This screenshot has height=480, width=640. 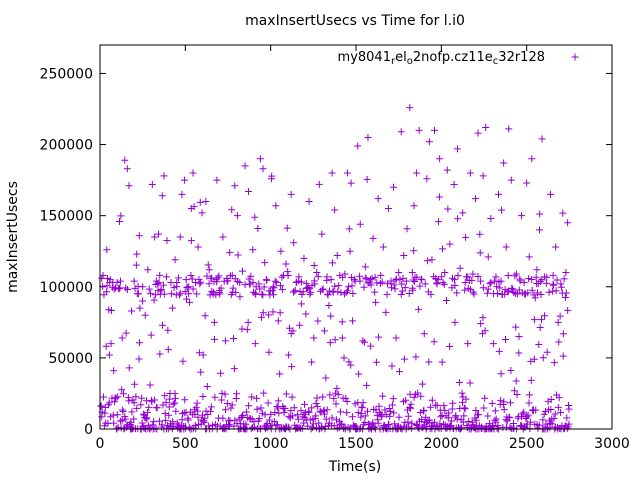 What do you see at coordinates (612, 444) in the screenshot?
I see `x-tick-label: 3000` at bounding box center [612, 444].